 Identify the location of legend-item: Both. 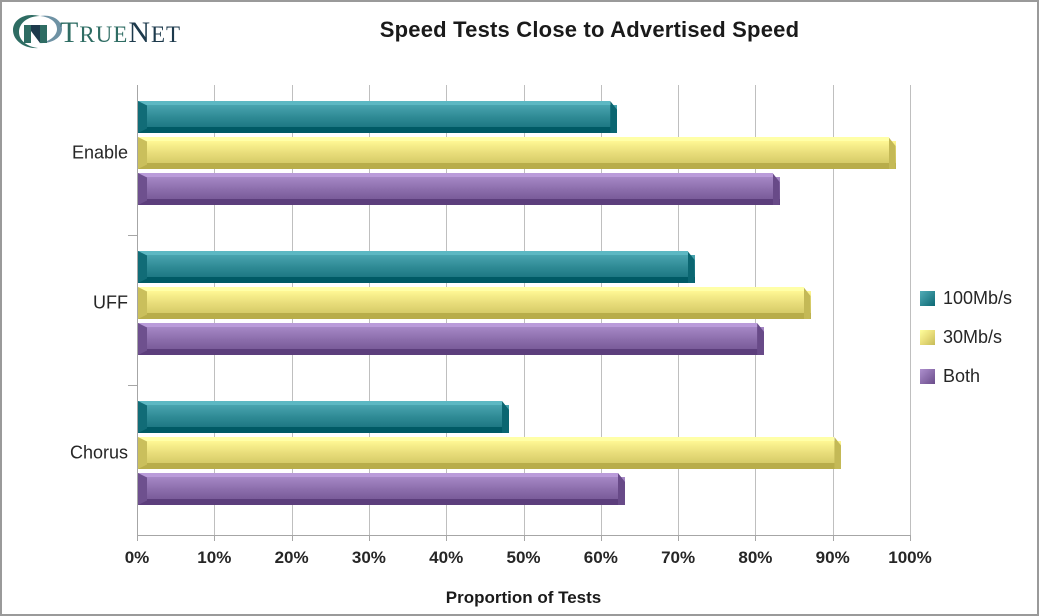
(978, 376).